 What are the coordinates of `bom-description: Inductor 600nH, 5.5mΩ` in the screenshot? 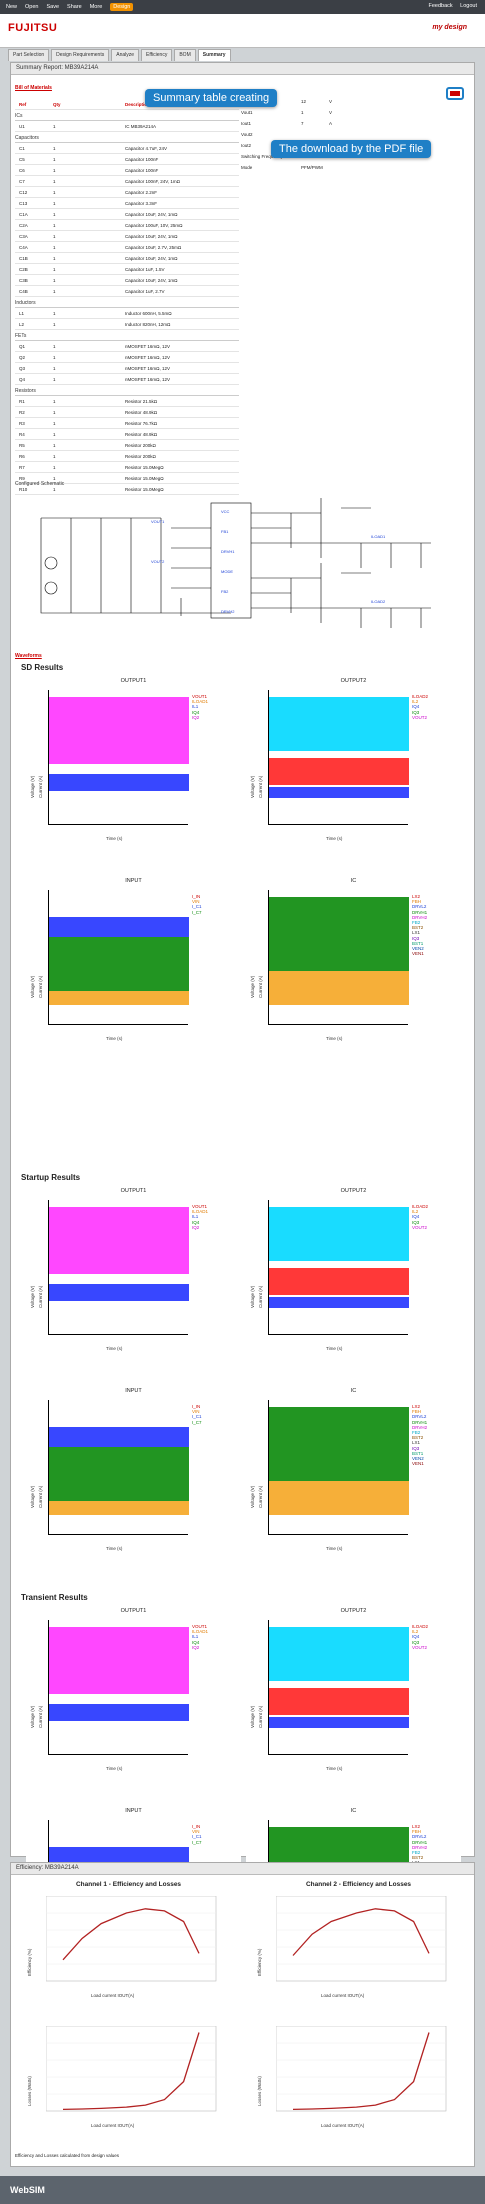 It's located at (148, 313).